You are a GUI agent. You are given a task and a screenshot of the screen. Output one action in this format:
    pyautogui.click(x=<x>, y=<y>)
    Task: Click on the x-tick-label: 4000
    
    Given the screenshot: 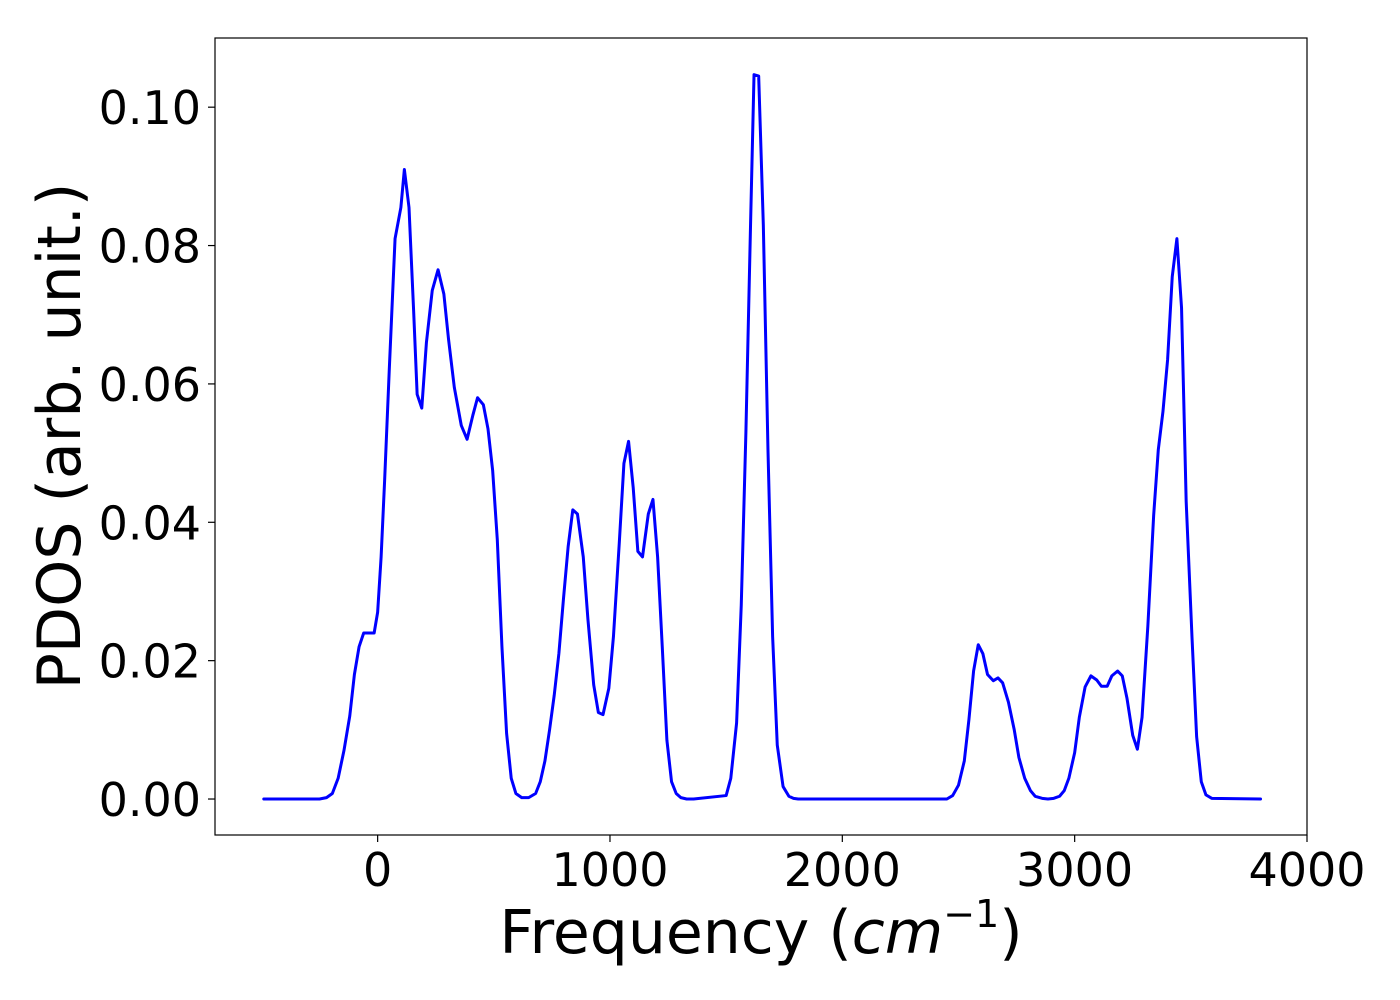 What is the action you would take?
    pyautogui.click(x=1306, y=870)
    